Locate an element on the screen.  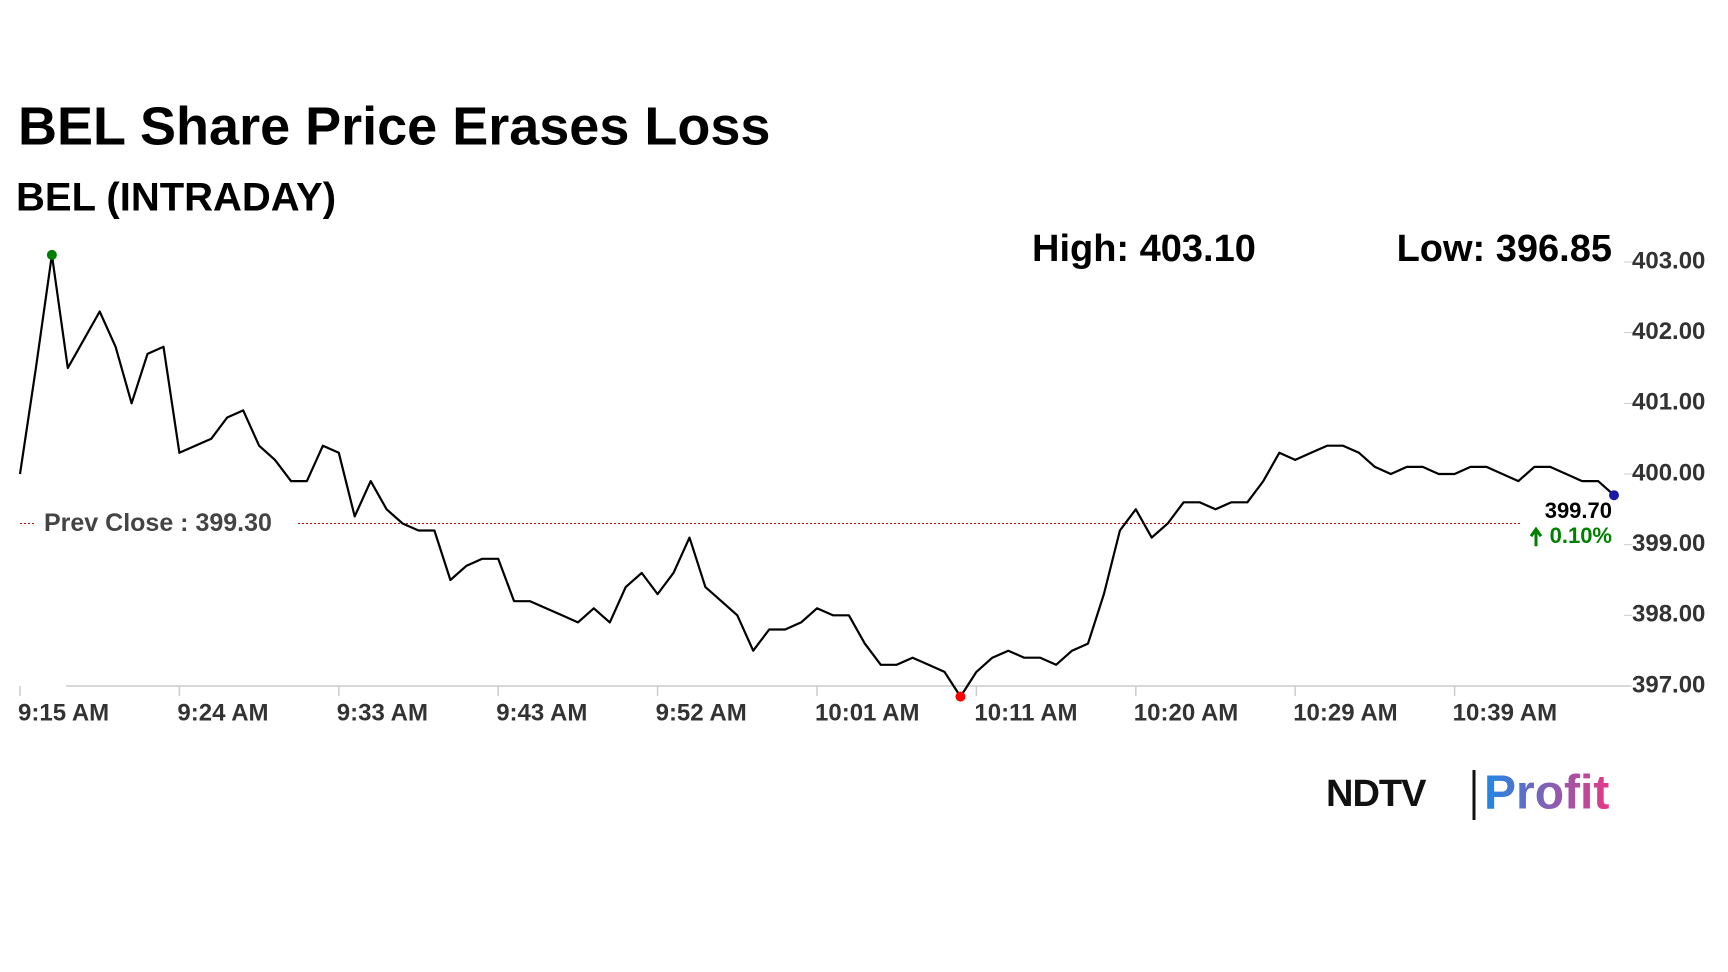
high-label: High: 403.10 is located at coordinates (1144, 249).